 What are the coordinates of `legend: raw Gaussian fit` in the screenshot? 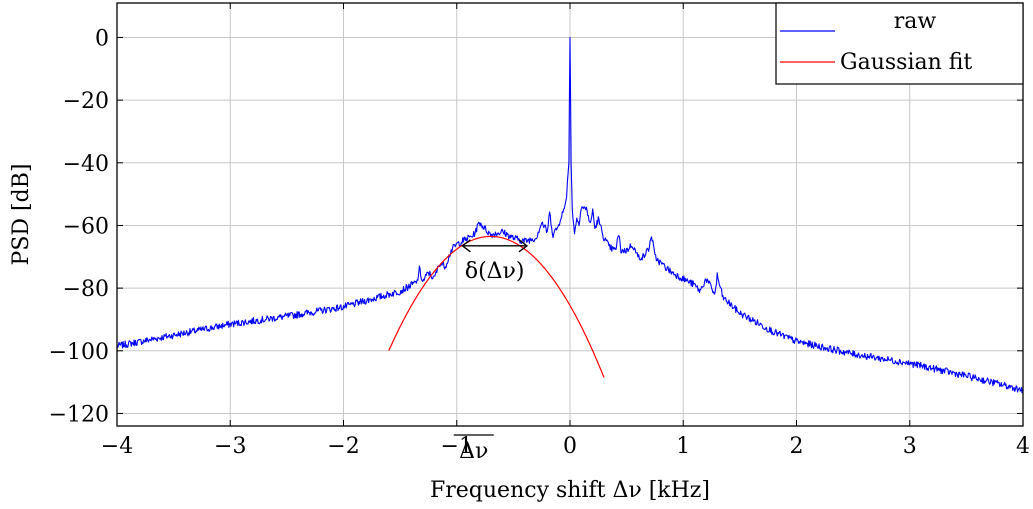 It's located at (899, 43).